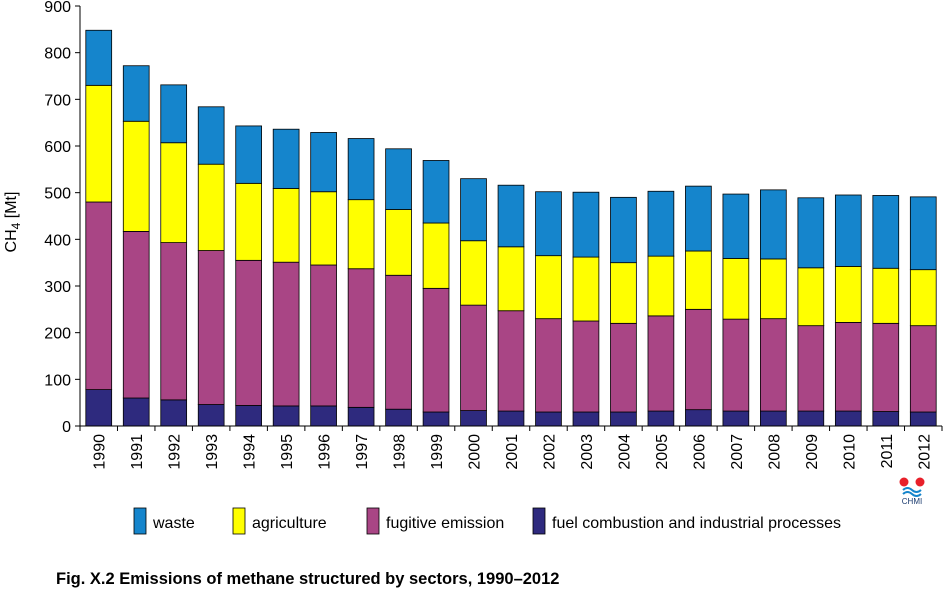 This screenshot has height=595, width=945. I want to click on logo-right-dot-icon, so click(920, 482).